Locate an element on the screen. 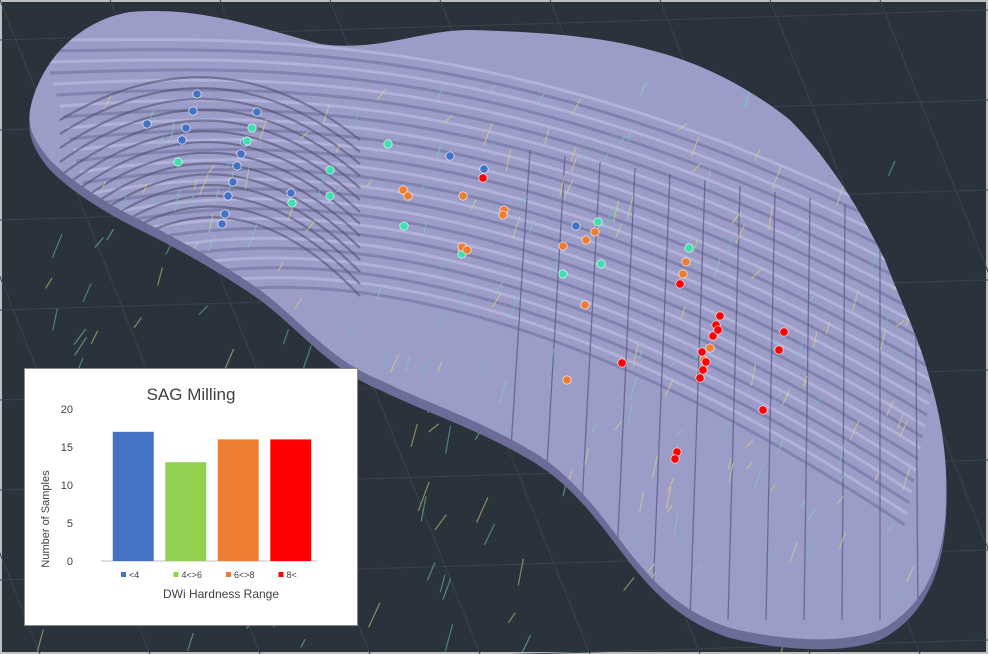  y-tick-label: 5 is located at coordinates (70, 524).